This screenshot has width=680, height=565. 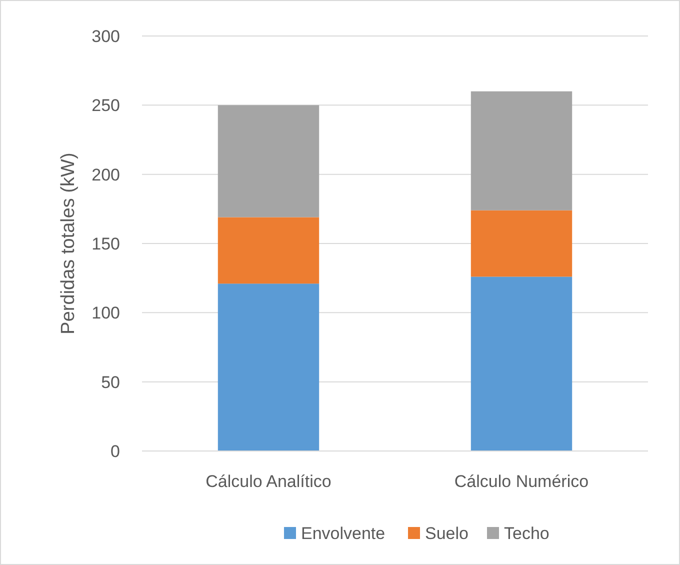 I want to click on legend-label: Suelo, so click(x=446, y=533).